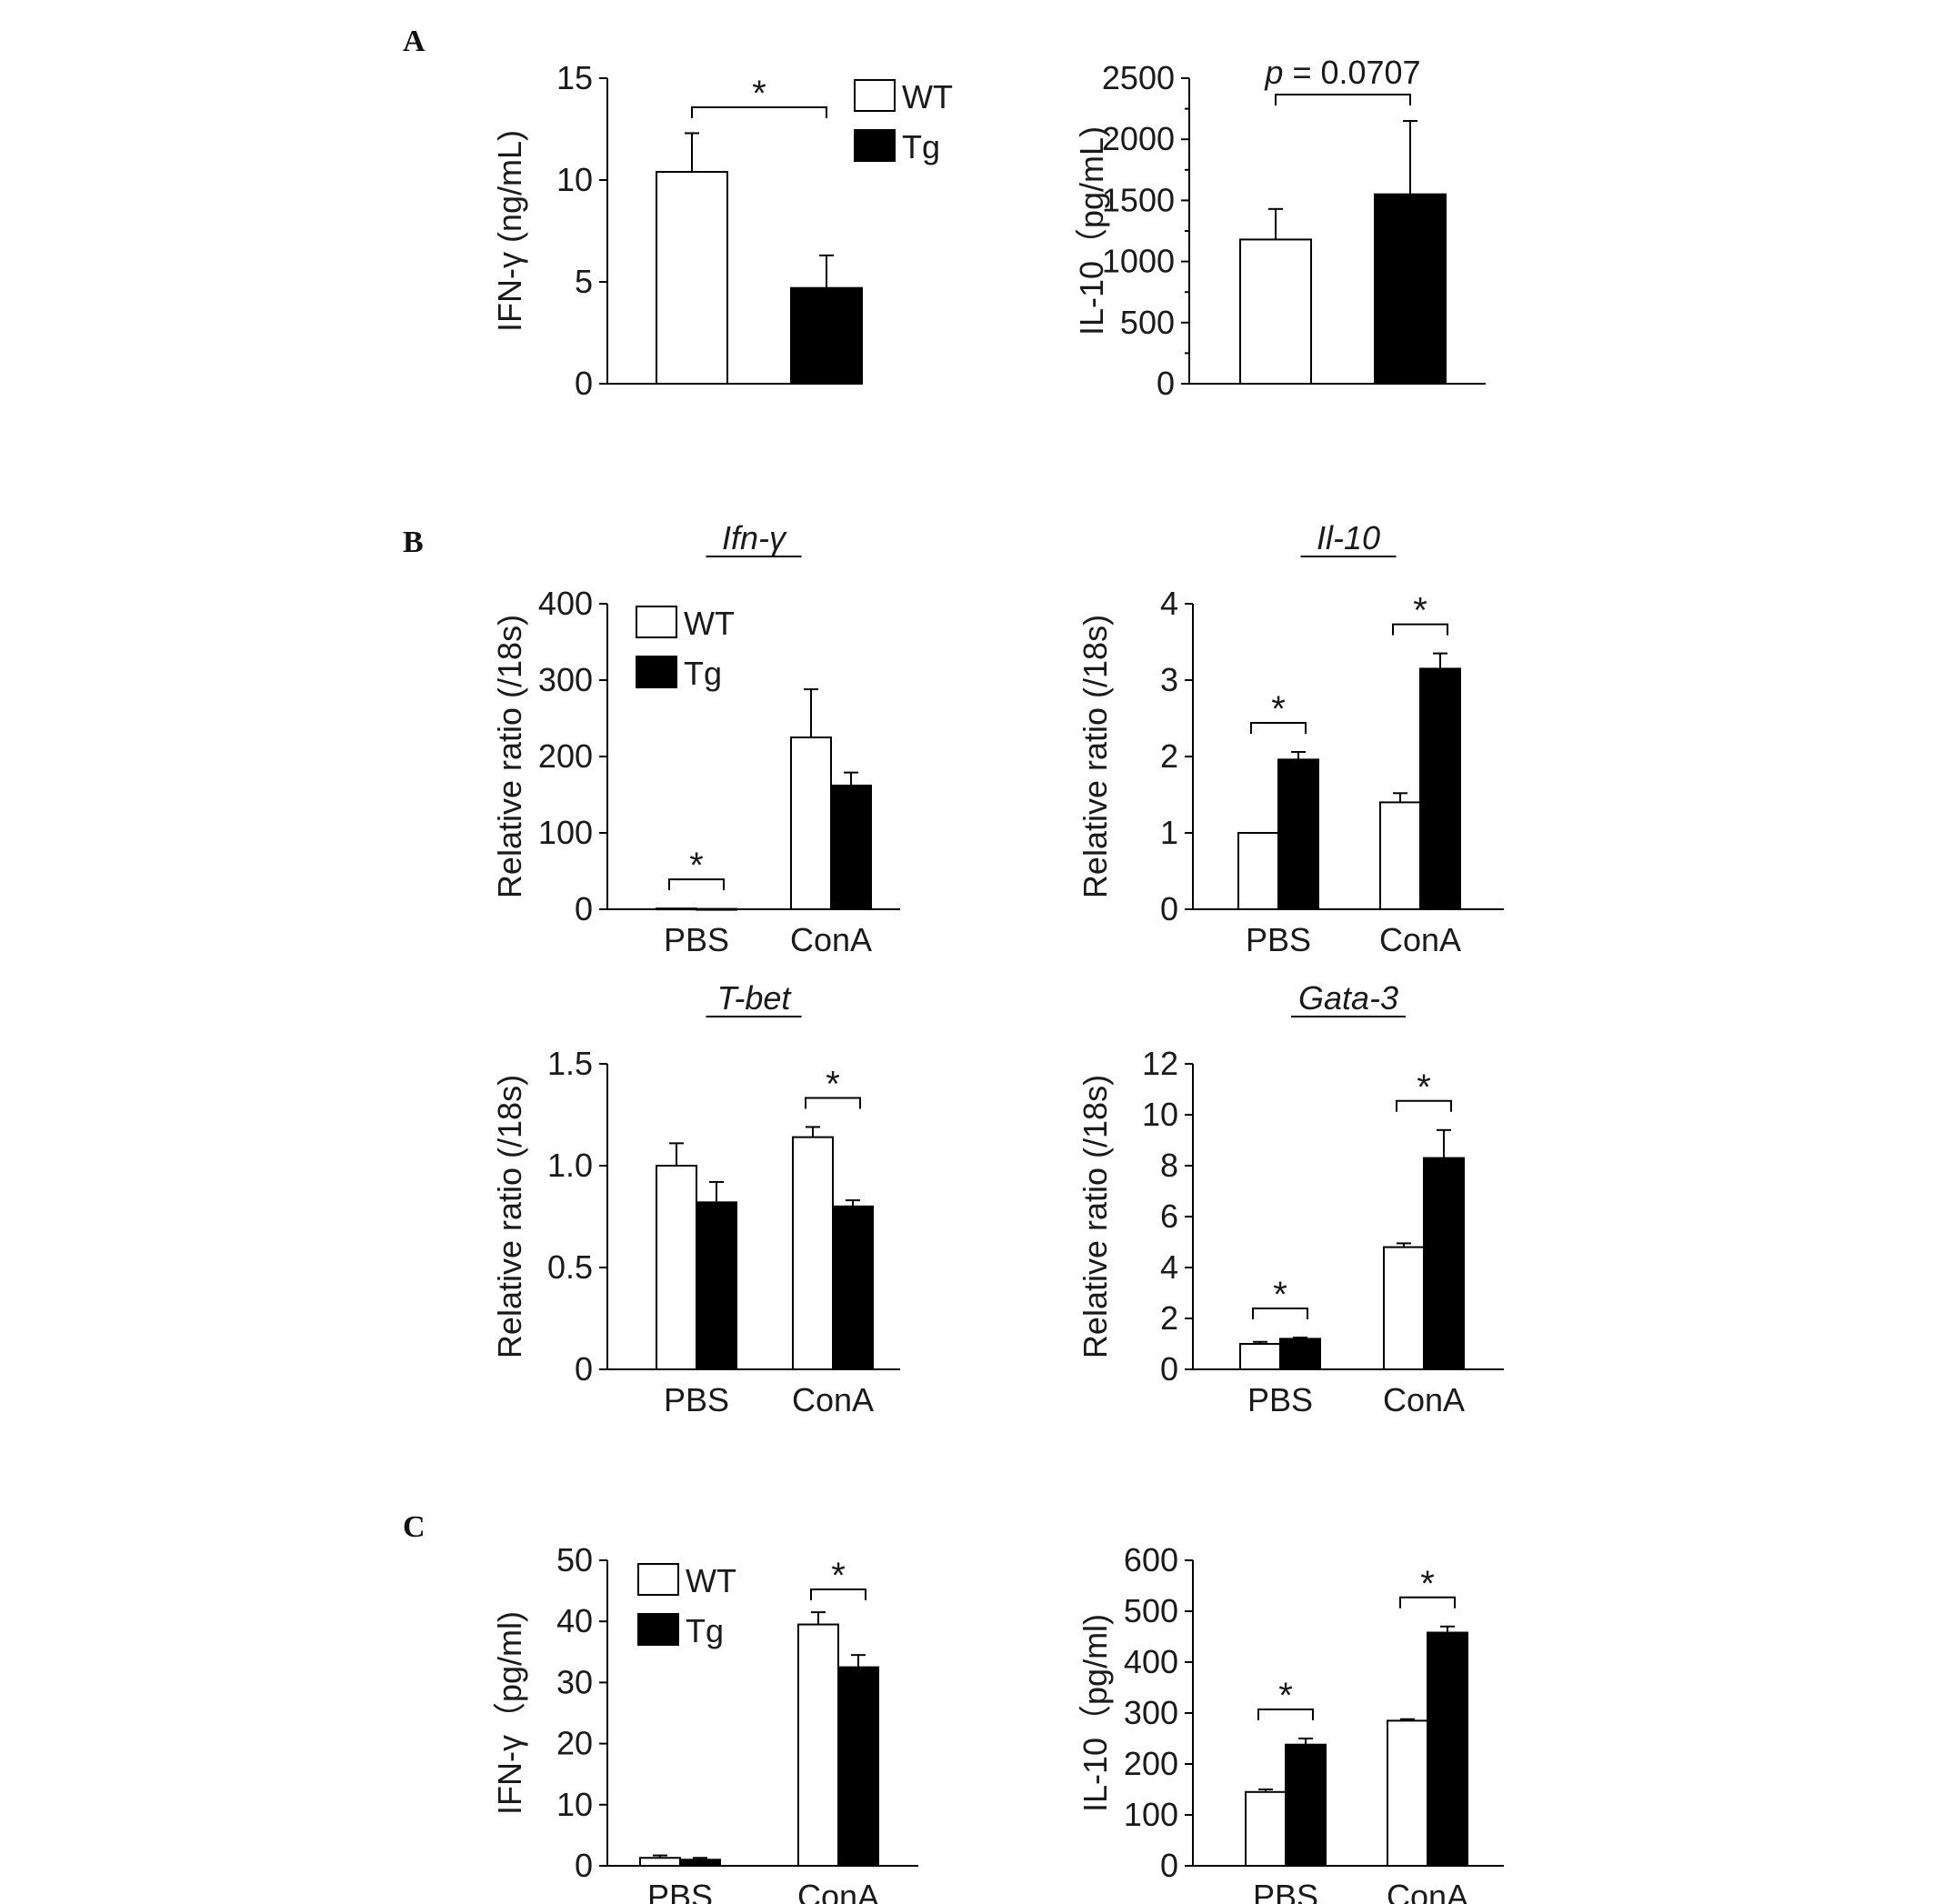  I want to click on panel-letter-c: C, so click(414, 1527).